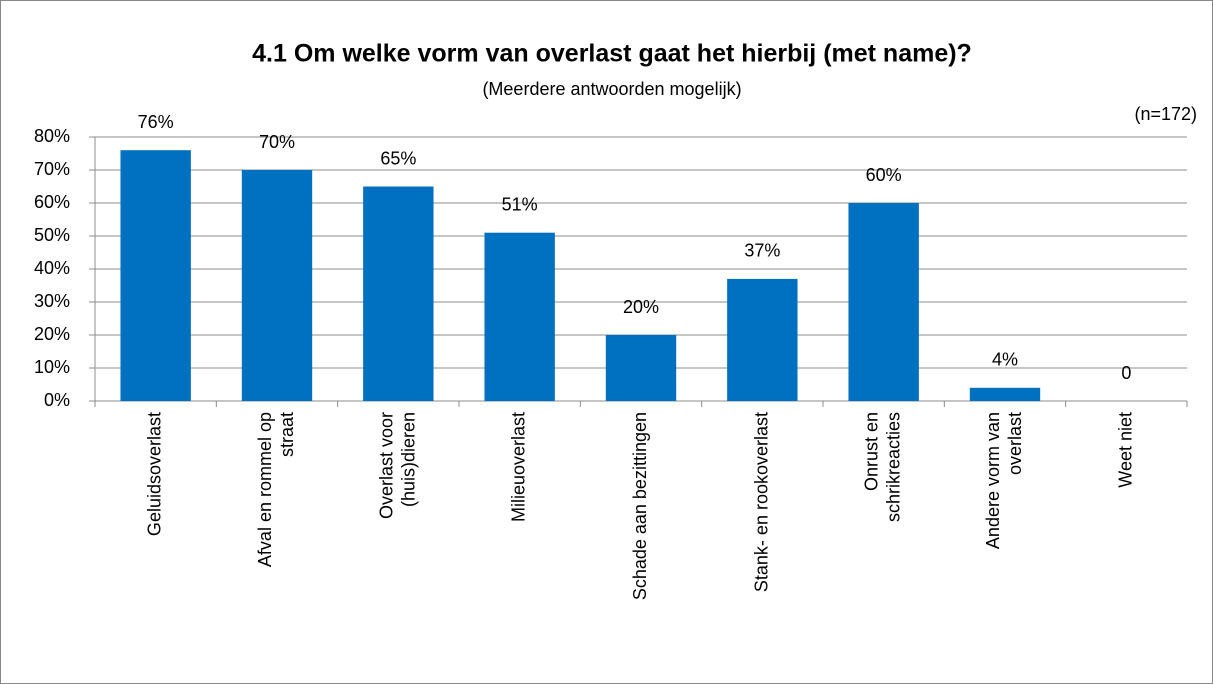 Image resolution: width=1213 pixels, height=684 pixels. Describe the element at coordinates (52, 136) in the screenshot. I see `y-tick-label: 80%` at that location.